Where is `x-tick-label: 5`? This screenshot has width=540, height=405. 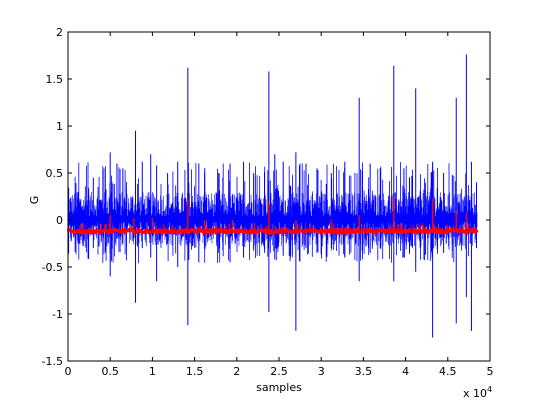 x-tick-label: 5 is located at coordinates (490, 371).